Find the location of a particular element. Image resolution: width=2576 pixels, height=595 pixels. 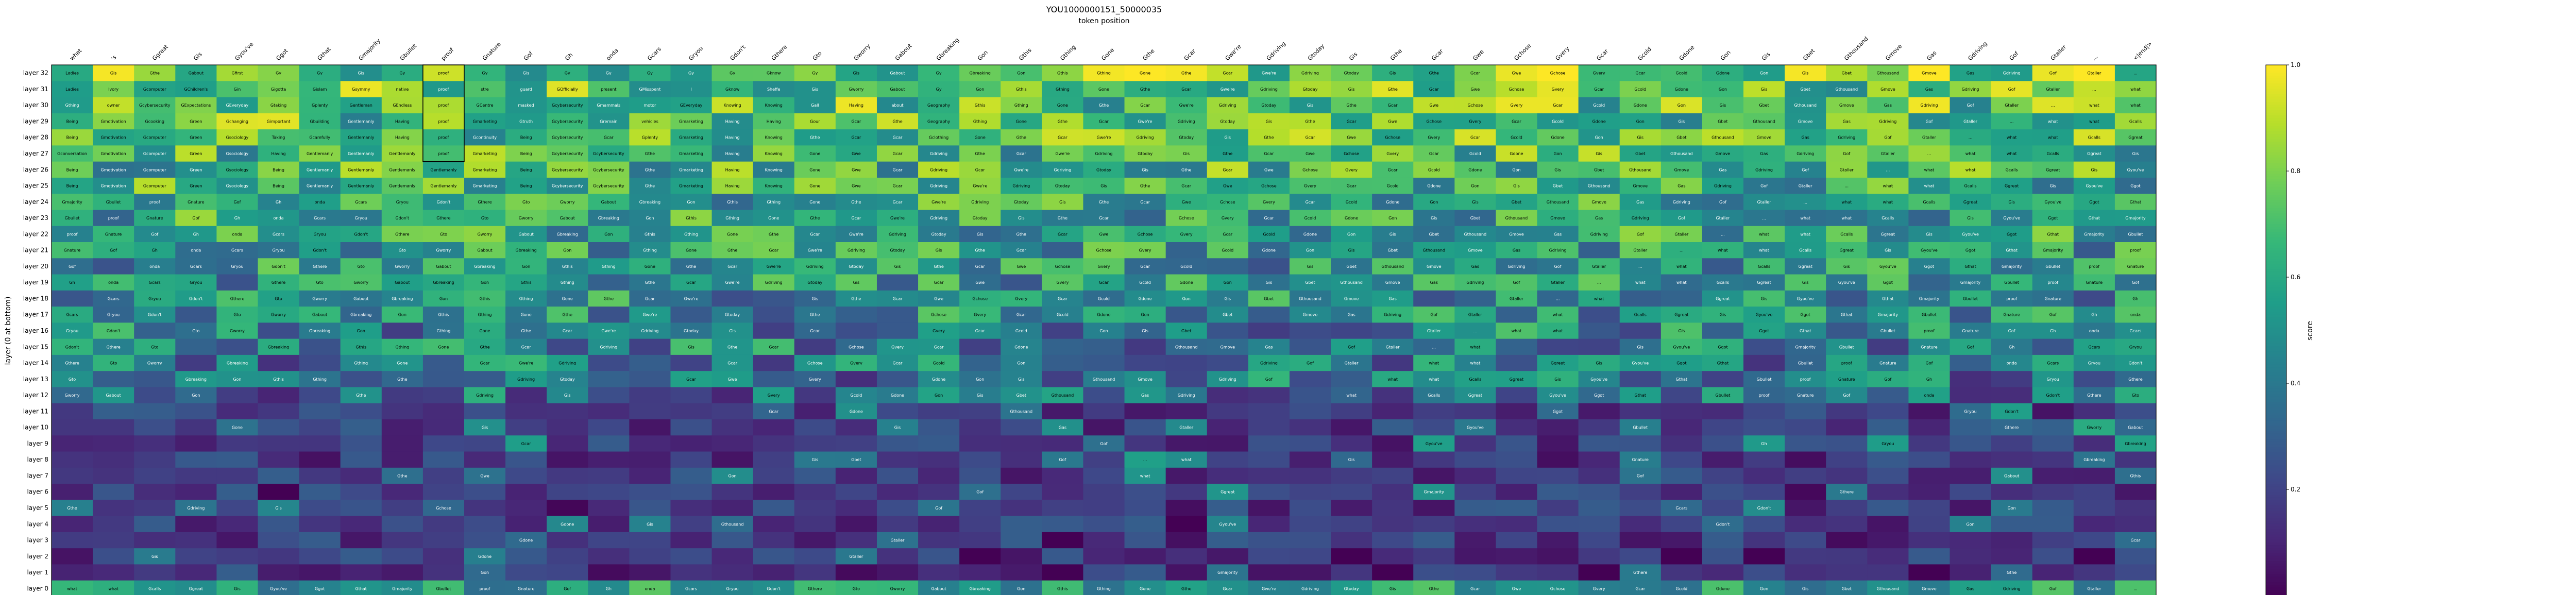

cell-label: Gplenty is located at coordinates (320, 105).